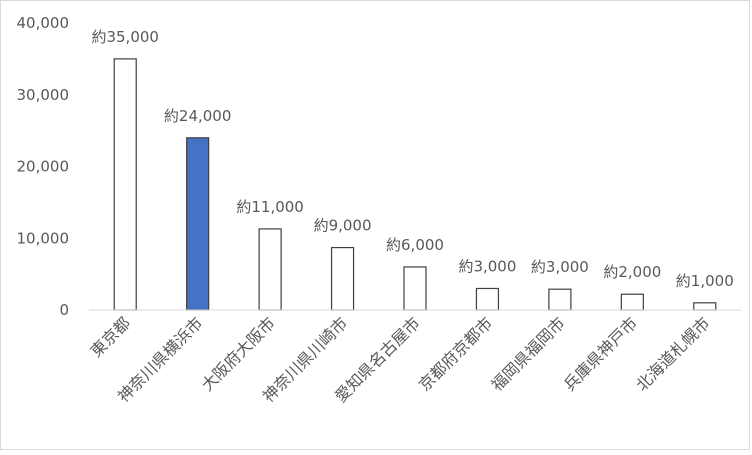  I want to click on y-tick-label: 10,000, so click(43, 238).